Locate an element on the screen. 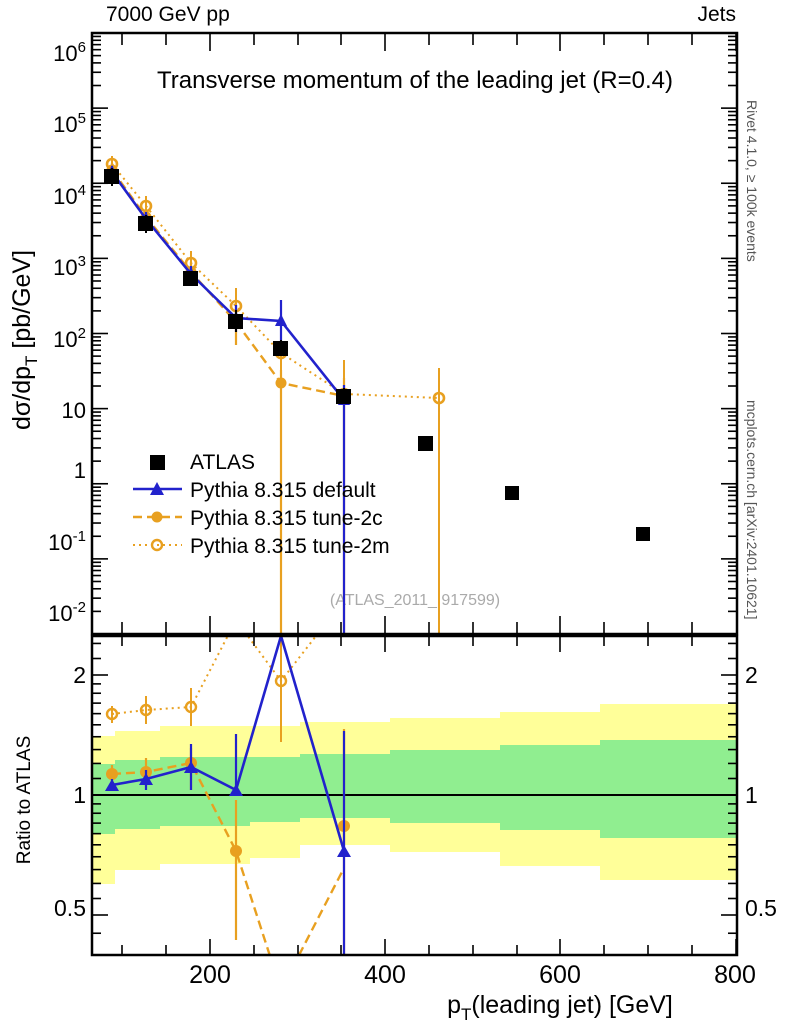 Image resolution: width=786 pixels, height=1024 pixels. tune-2m-line is located at coordinates (275, 281).